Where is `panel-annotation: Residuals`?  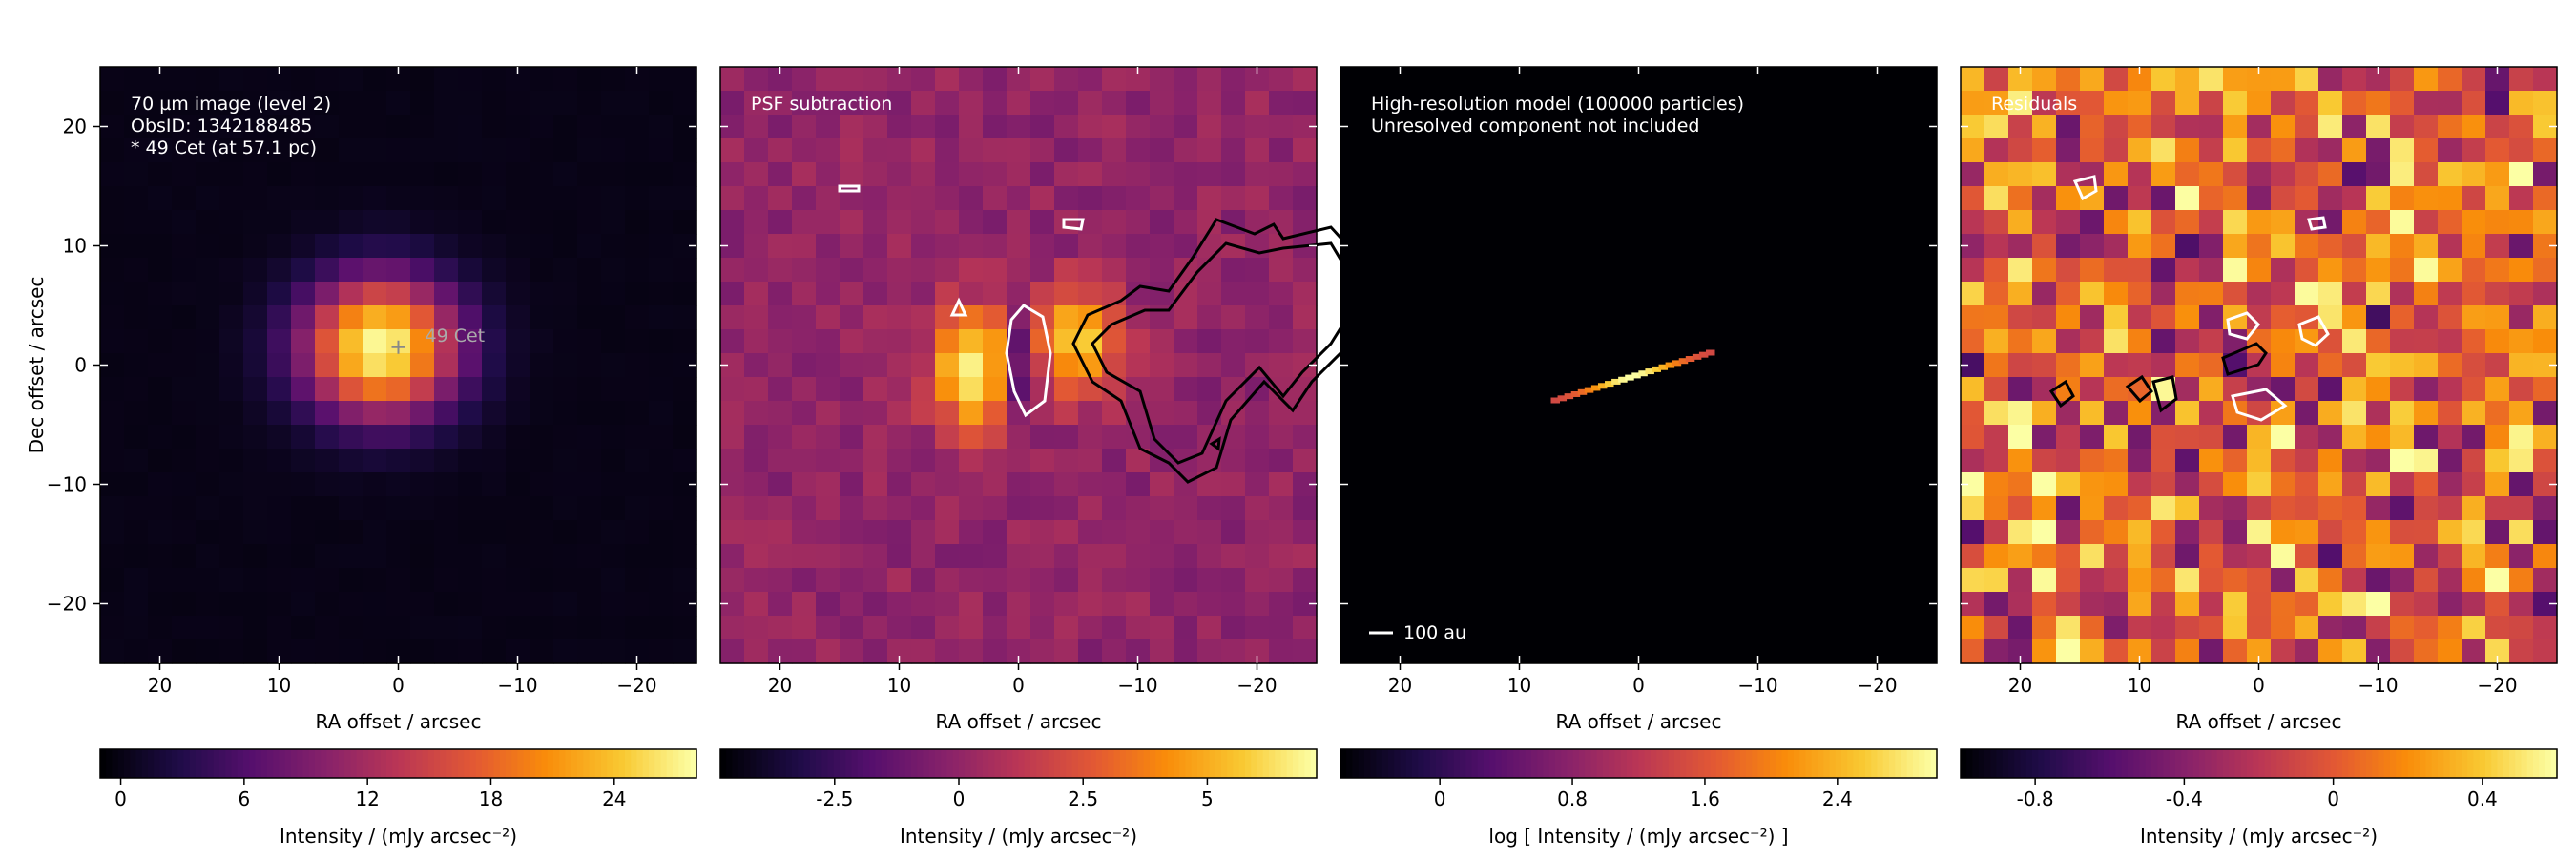
panel-annotation: Residuals is located at coordinates (2034, 104).